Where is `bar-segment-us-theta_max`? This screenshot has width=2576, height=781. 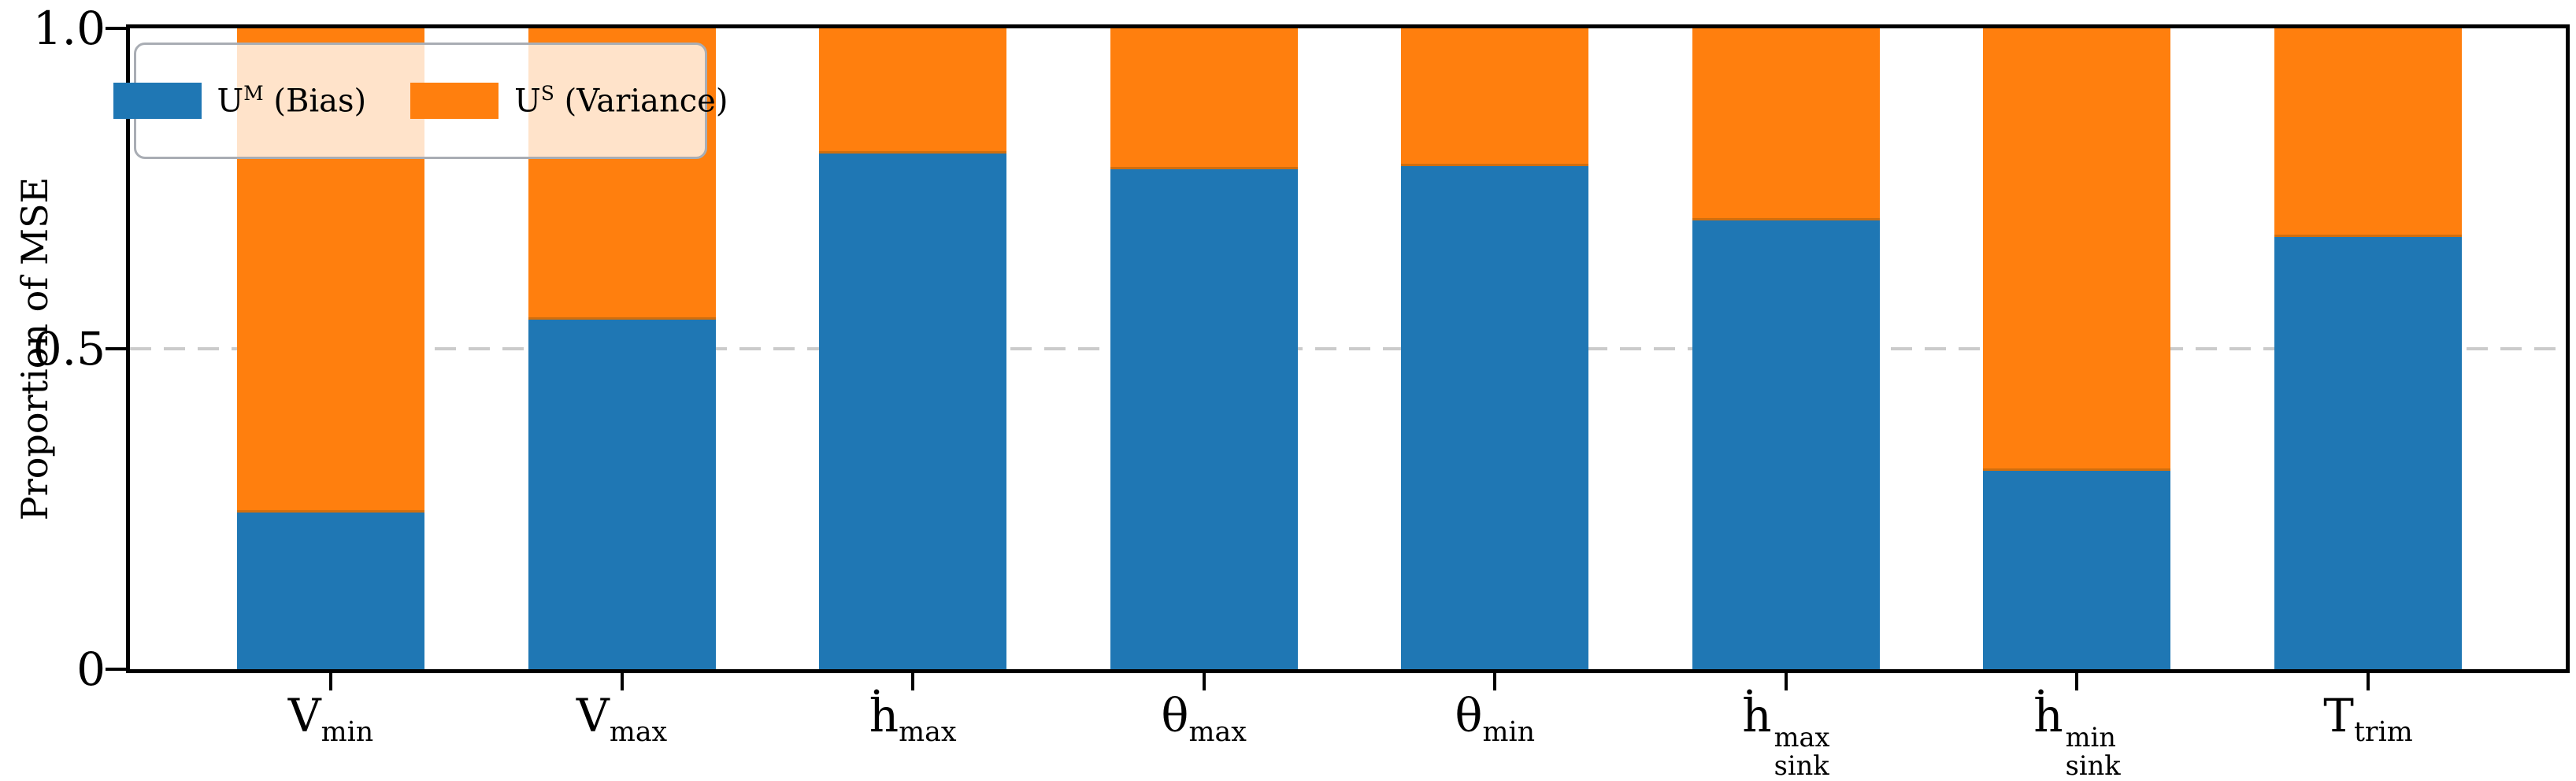 bar-segment-us-theta_max is located at coordinates (1204, 99).